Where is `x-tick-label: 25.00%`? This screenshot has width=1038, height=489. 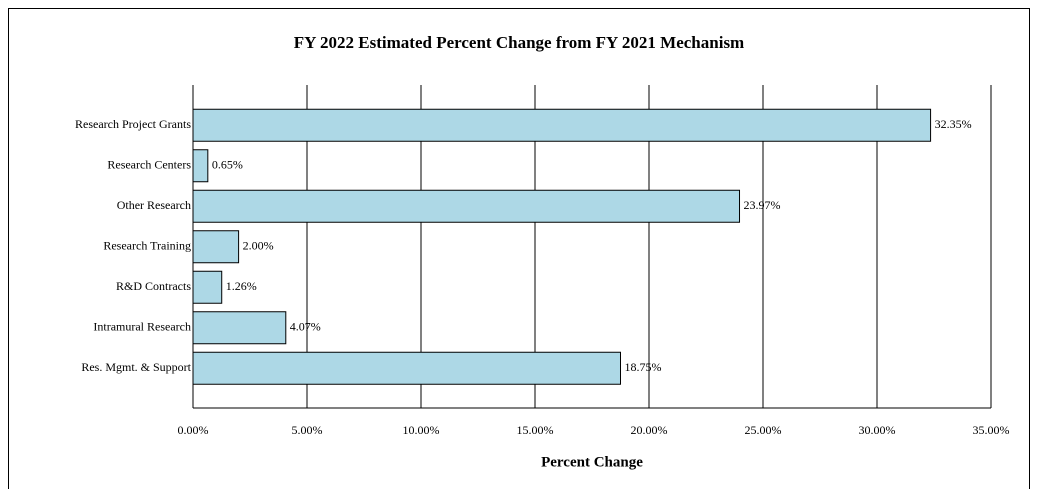 x-tick-label: 25.00% is located at coordinates (763, 430).